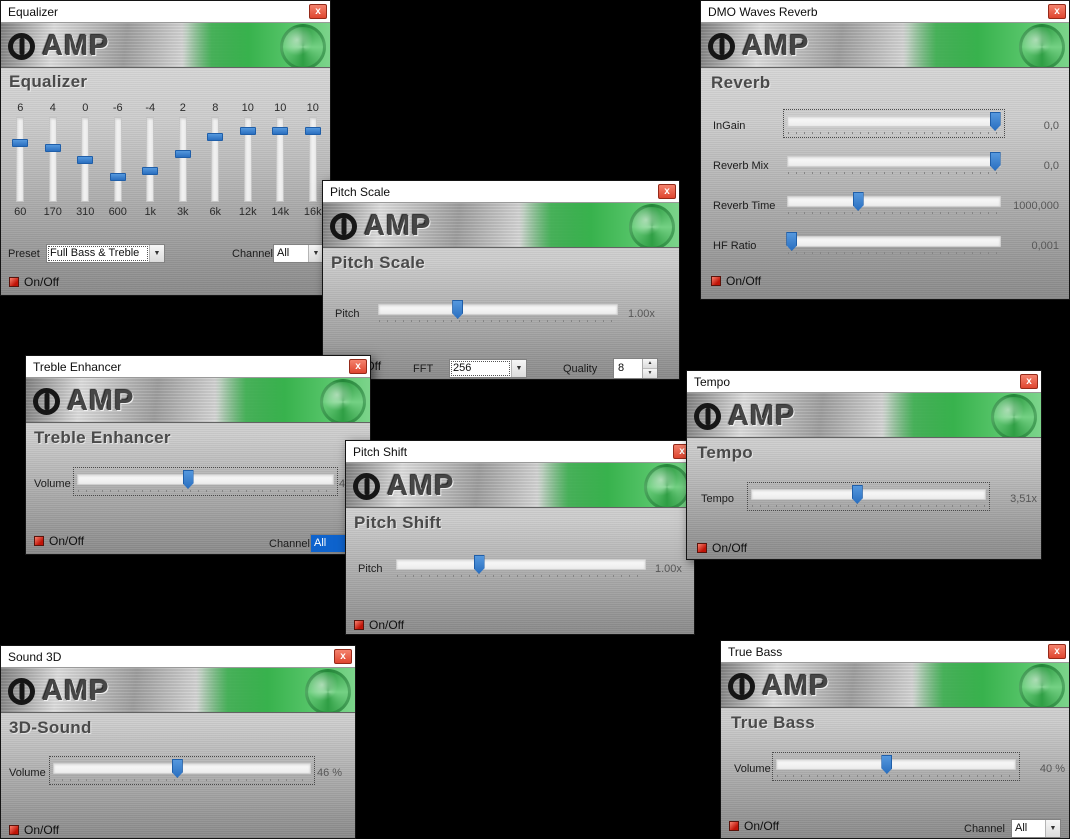 This screenshot has height=839, width=1070. I want to click on preset-label: Preset, so click(24, 254).